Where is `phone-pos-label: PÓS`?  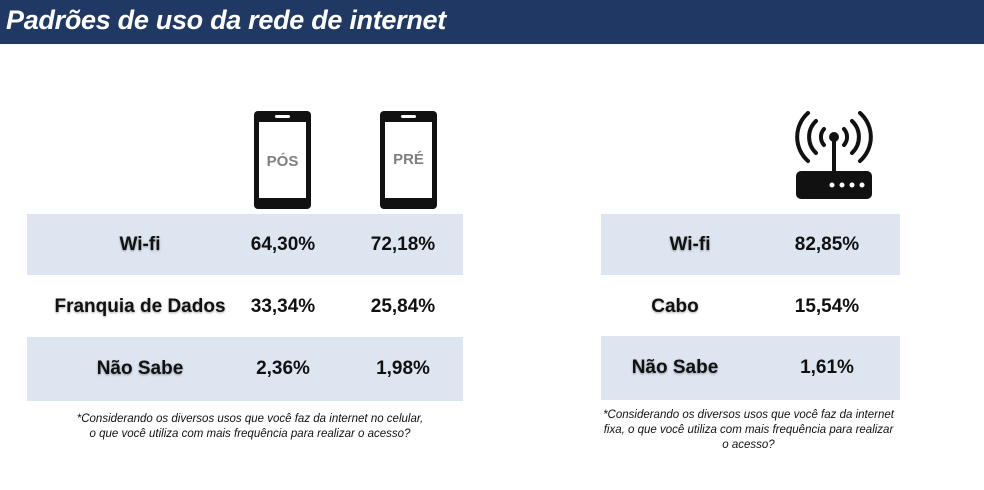 phone-pos-label: PÓS is located at coordinates (283, 161).